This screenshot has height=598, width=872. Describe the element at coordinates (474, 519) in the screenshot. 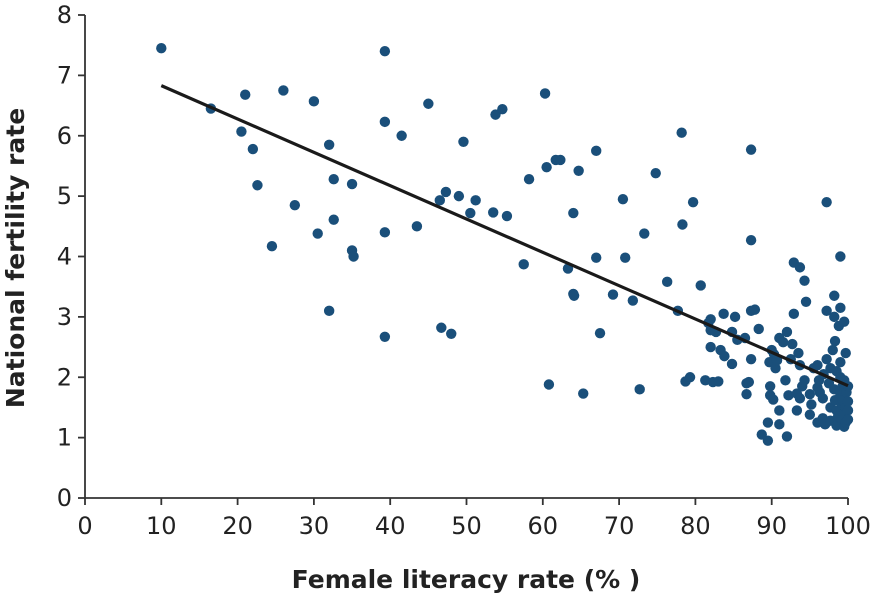

I see `x-ticks: 0 10 20 30 40 50 60 70 80 90 100` at that location.